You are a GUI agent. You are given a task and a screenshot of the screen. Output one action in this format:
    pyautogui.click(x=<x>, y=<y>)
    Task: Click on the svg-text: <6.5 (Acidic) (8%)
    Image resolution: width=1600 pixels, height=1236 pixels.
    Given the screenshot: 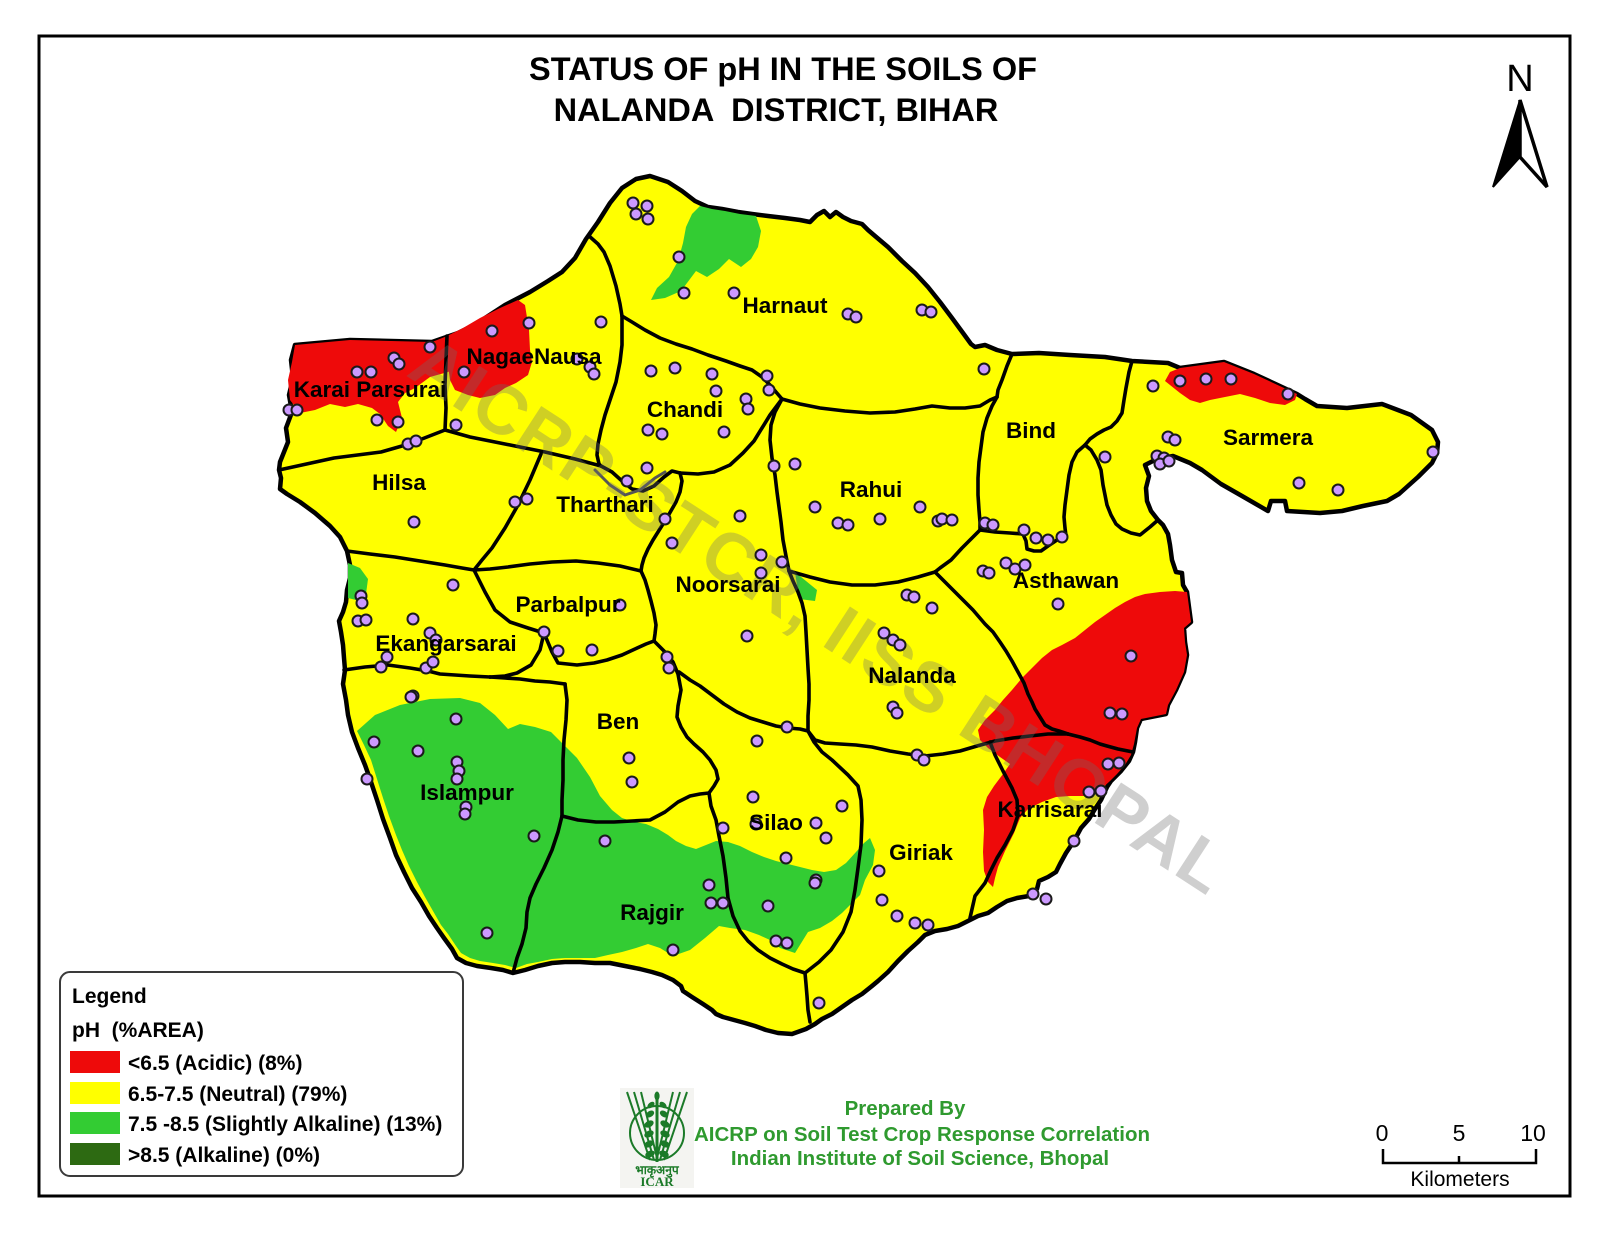 What is the action you would take?
    pyautogui.click(x=215, y=1063)
    